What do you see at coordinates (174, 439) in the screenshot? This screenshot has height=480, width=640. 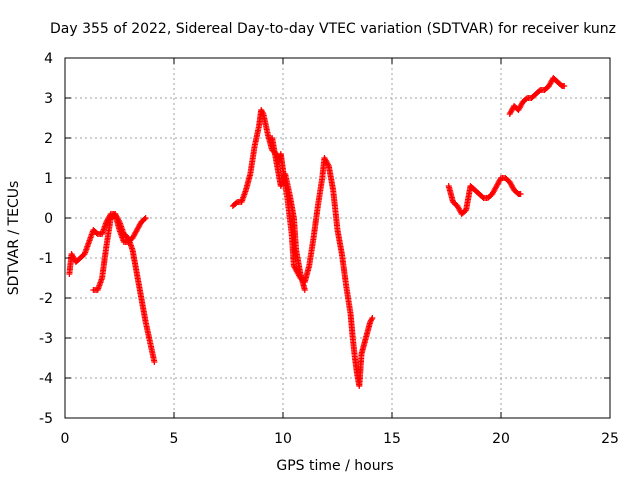 I see `x-tick-label: 5` at bounding box center [174, 439].